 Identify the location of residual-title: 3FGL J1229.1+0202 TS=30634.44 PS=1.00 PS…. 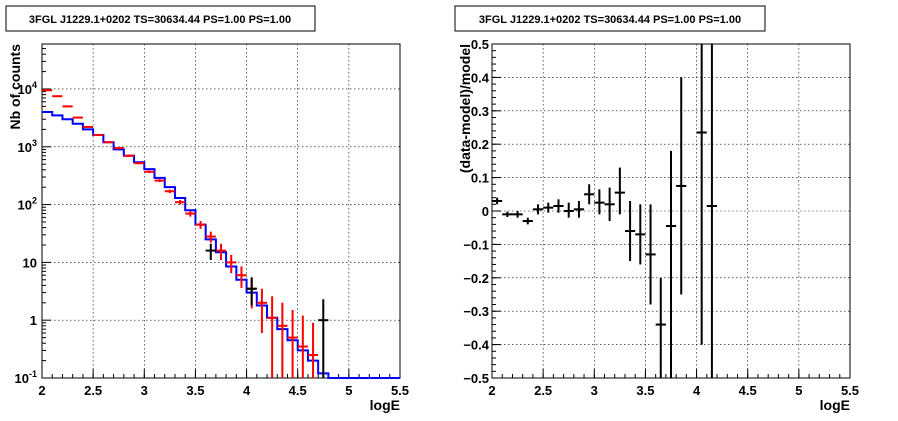
(610, 20).